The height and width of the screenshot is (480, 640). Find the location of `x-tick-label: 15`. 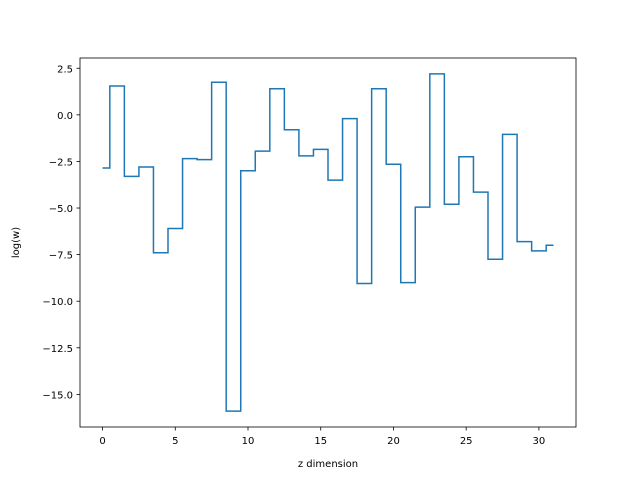

x-tick-label: 15 is located at coordinates (320, 441).